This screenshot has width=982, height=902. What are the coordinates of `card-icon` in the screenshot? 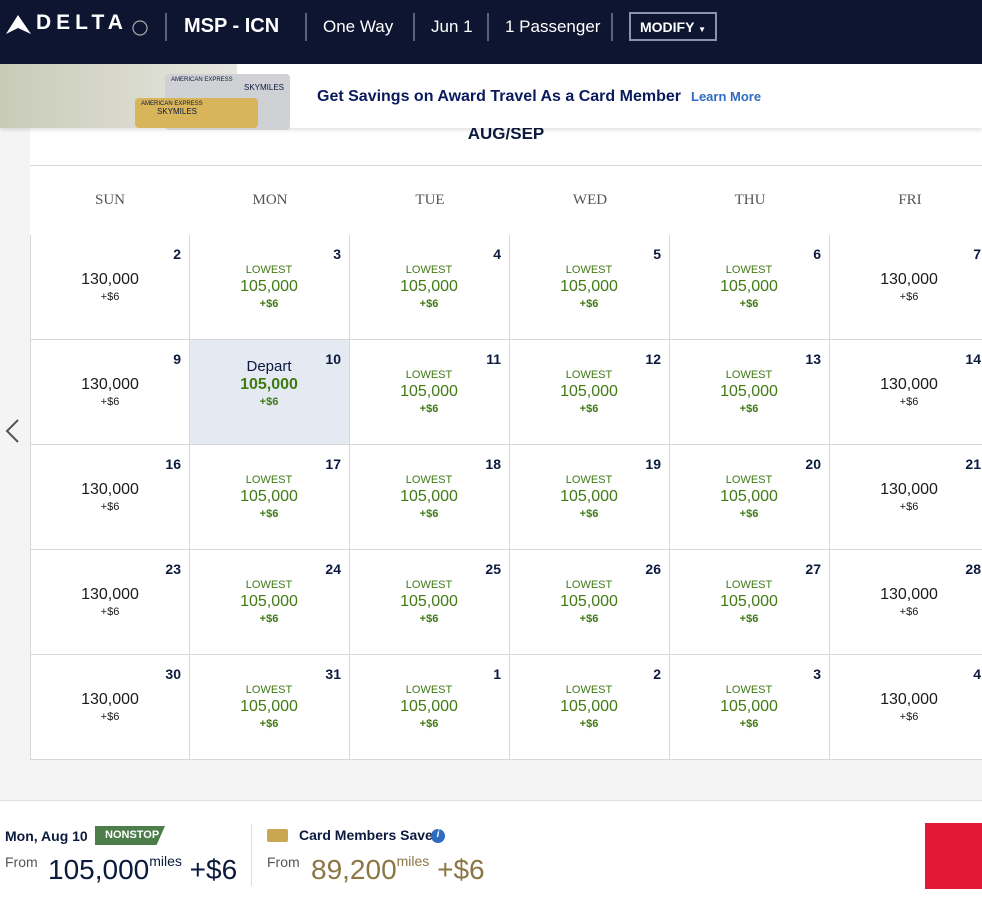 It's located at (277, 835).